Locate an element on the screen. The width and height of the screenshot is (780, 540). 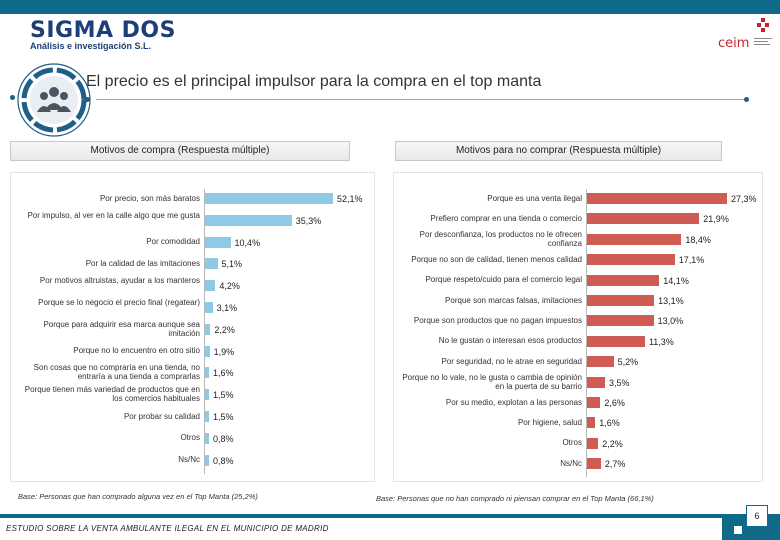
right-bar-value: 2,2% is located at coordinates (612, 443).